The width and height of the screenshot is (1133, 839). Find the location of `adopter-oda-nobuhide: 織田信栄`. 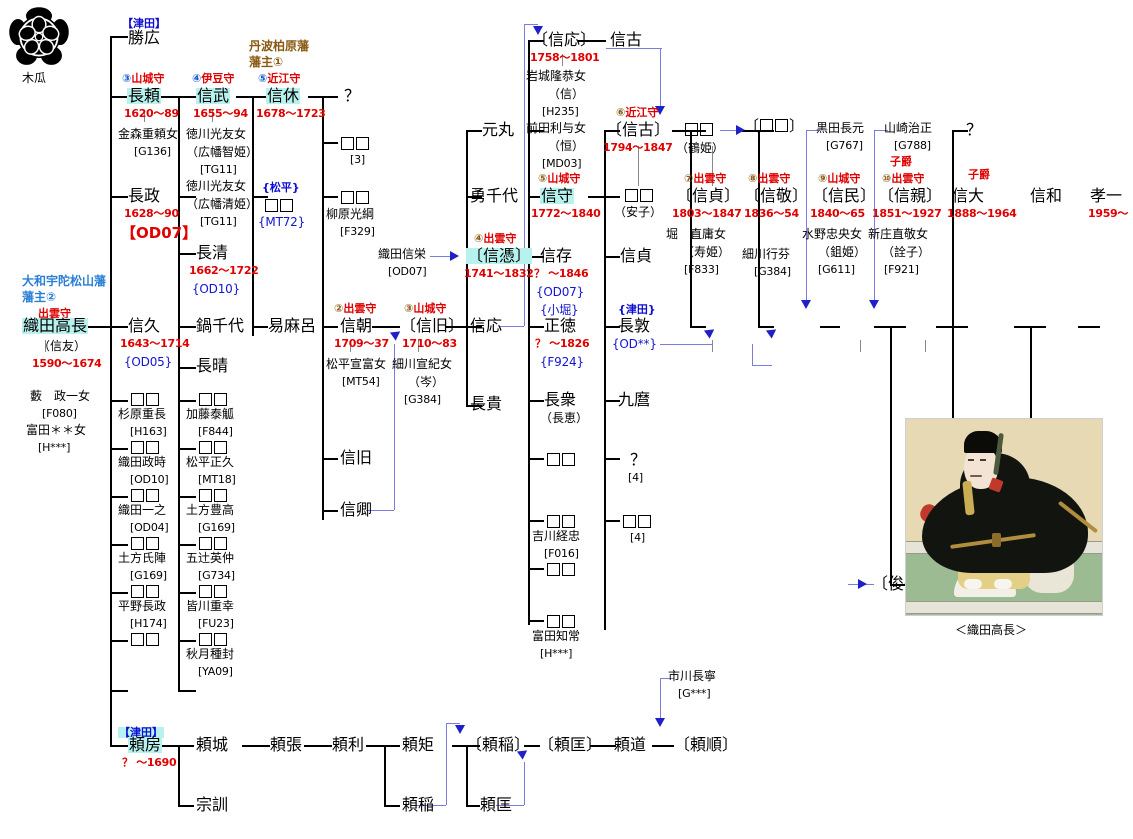

adopter-oda-nobuhide: 織田信栄 is located at coordinates (402, 254).